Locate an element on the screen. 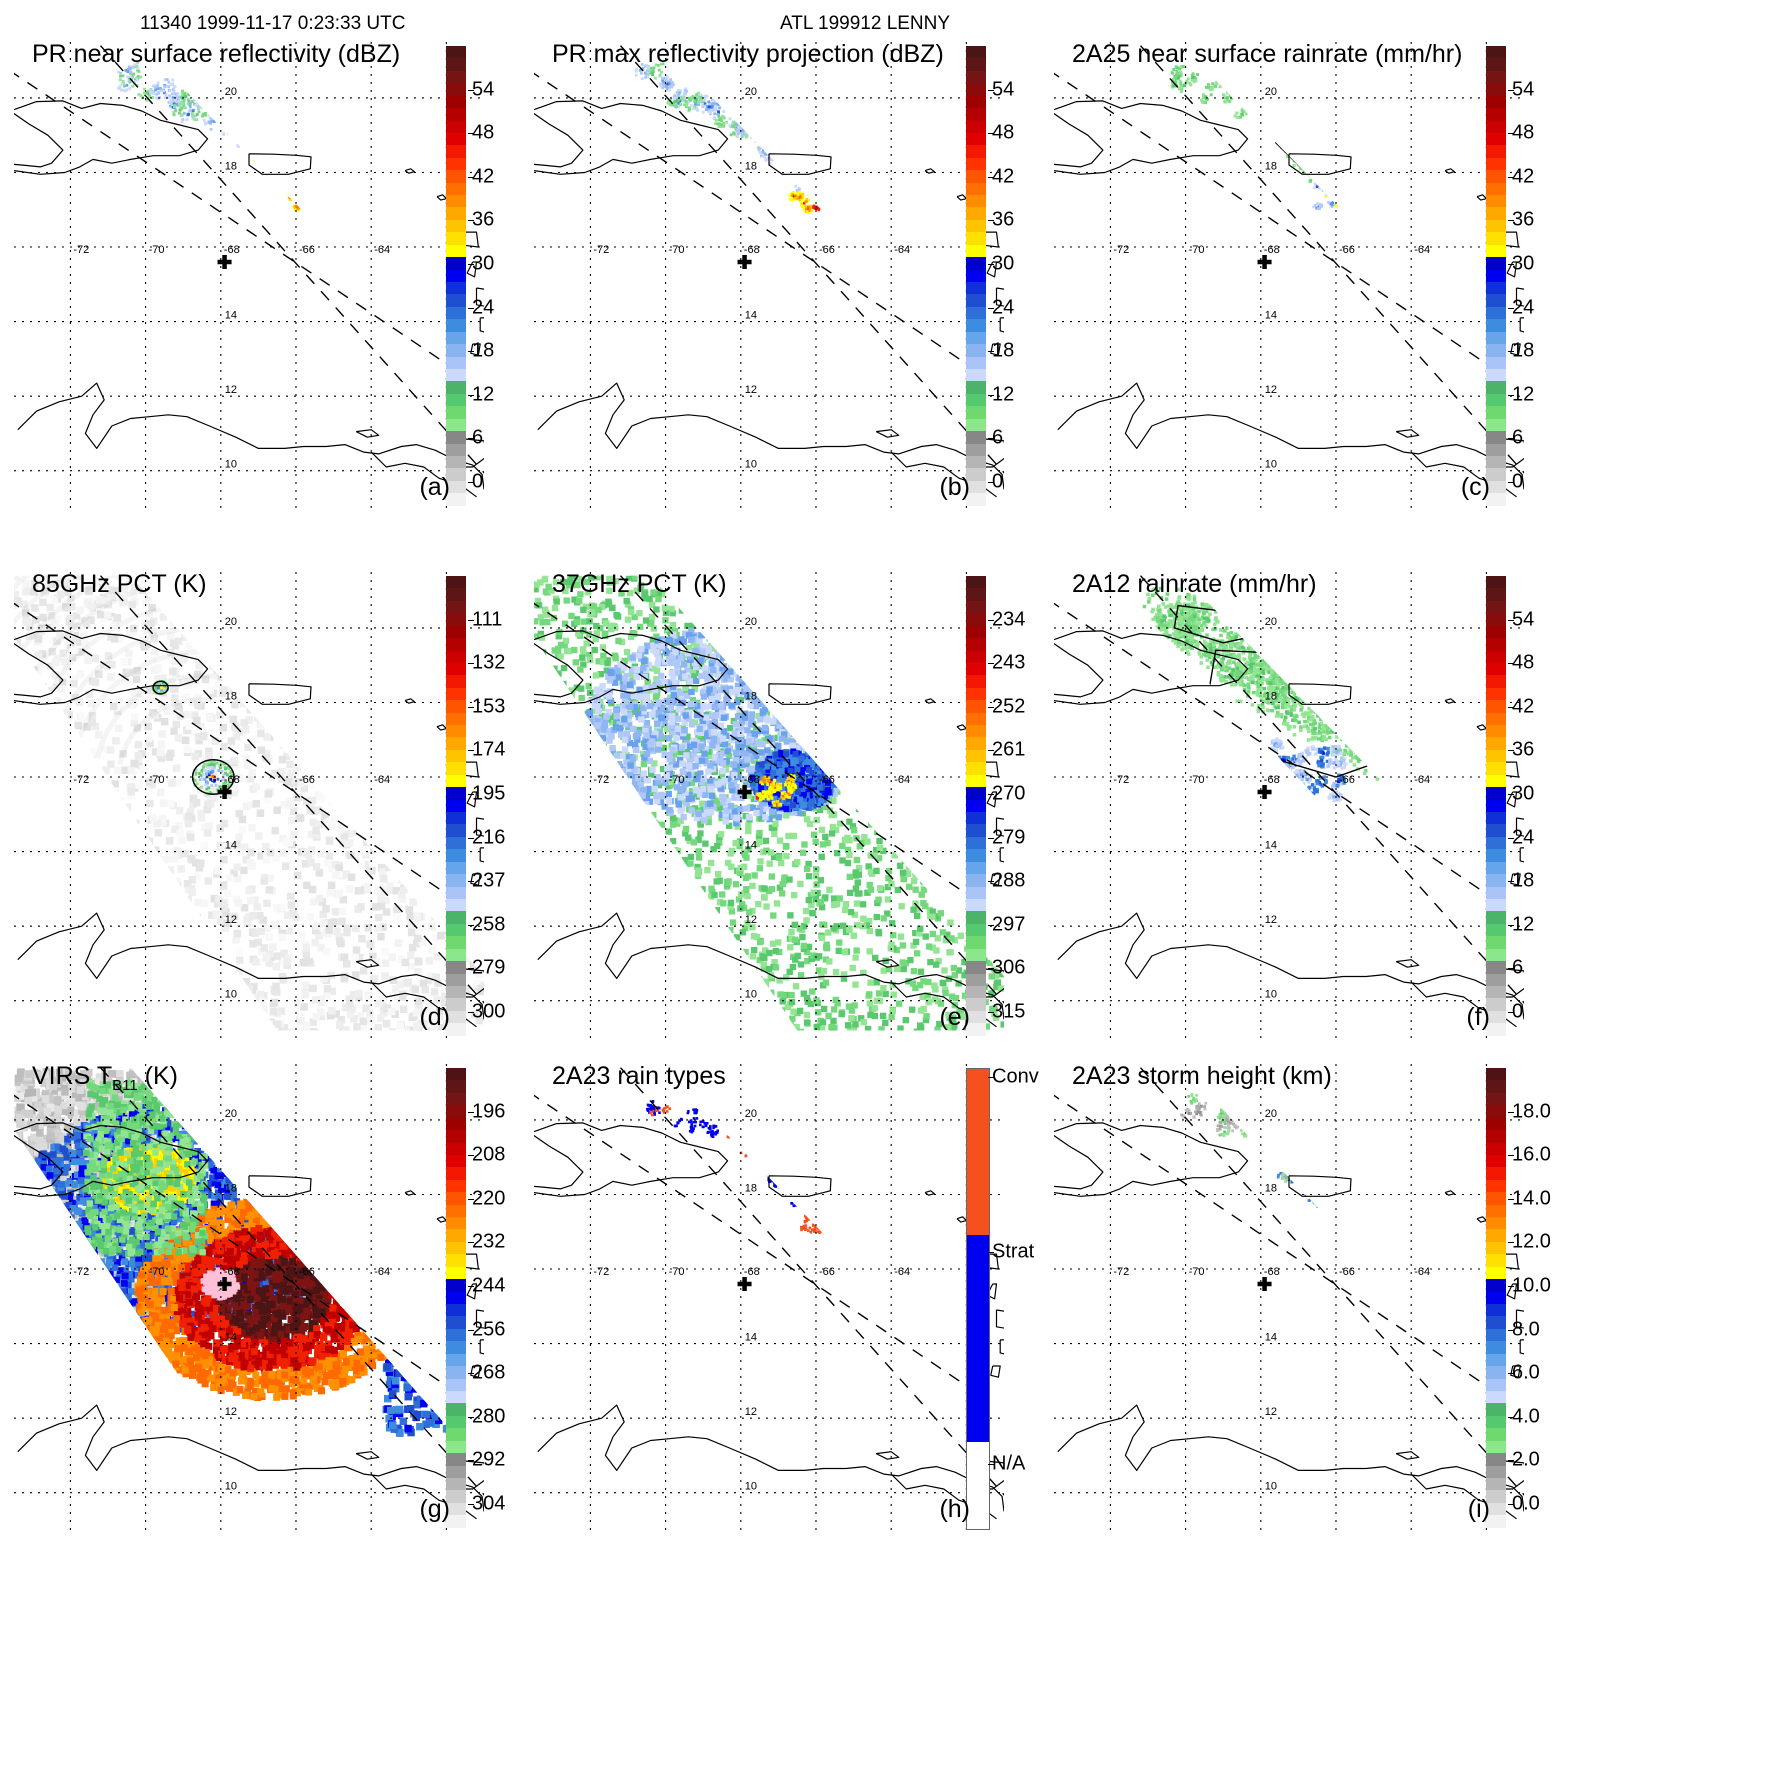  colorbar-tick-label: 6 is located at coordinates (1517, 968).